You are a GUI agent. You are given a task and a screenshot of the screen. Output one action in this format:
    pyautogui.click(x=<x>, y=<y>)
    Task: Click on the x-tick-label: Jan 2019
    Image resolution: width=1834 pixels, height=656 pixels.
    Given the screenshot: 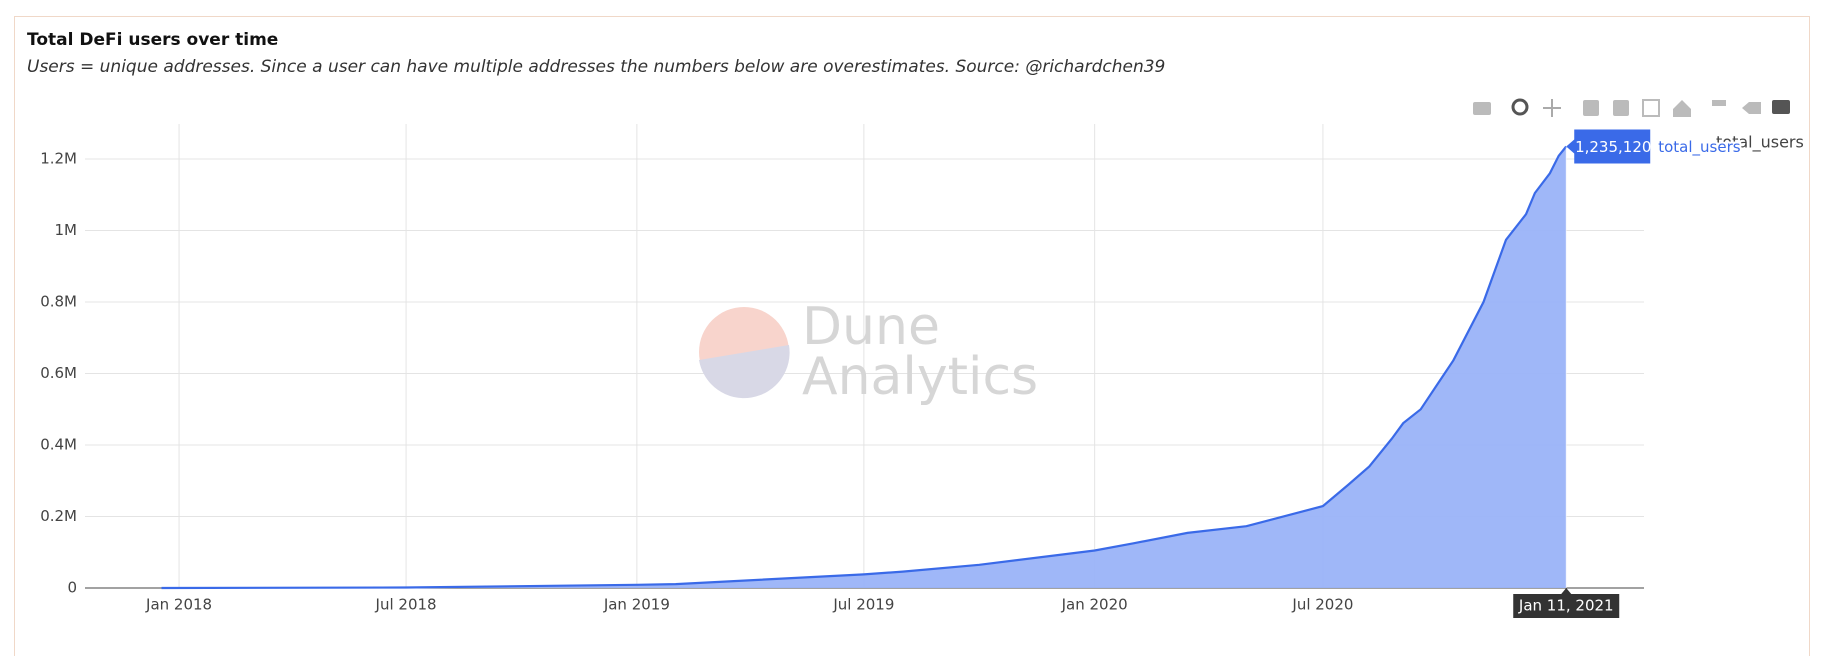 What is the action you would take?
    pyautogui.click(x=636, y=605)
    